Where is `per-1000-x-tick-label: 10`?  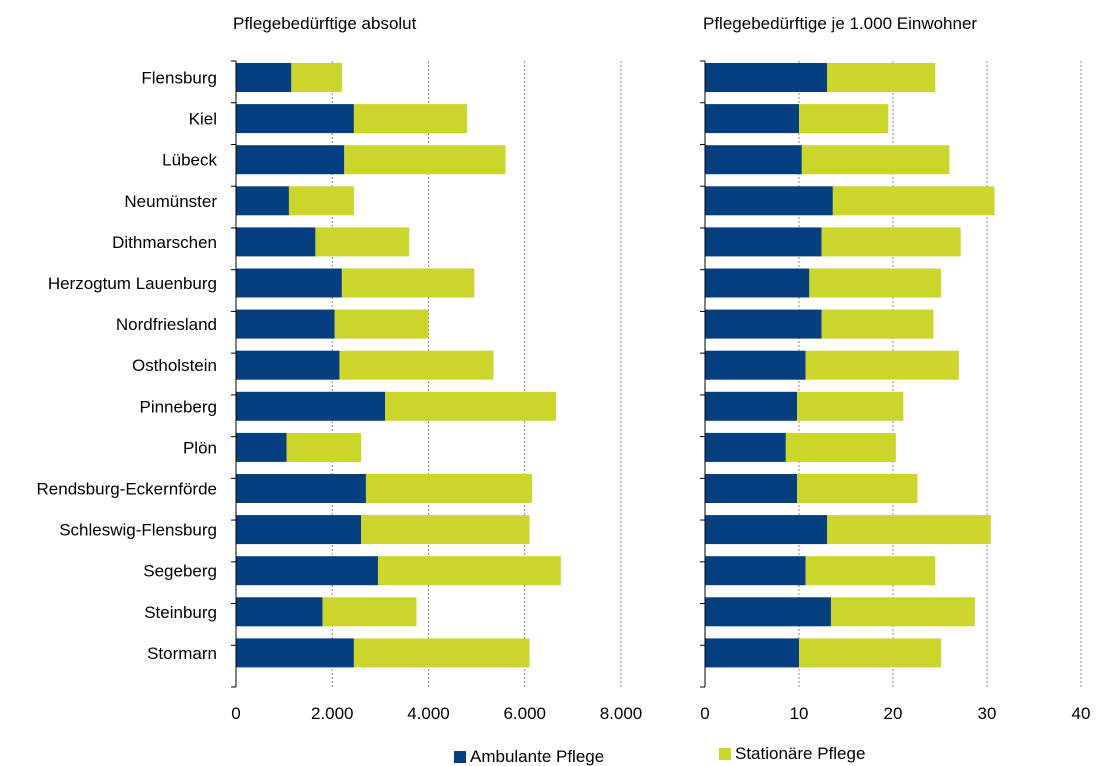 per-1000-x-tick-label: 10 is located at coordinates (799, 713).